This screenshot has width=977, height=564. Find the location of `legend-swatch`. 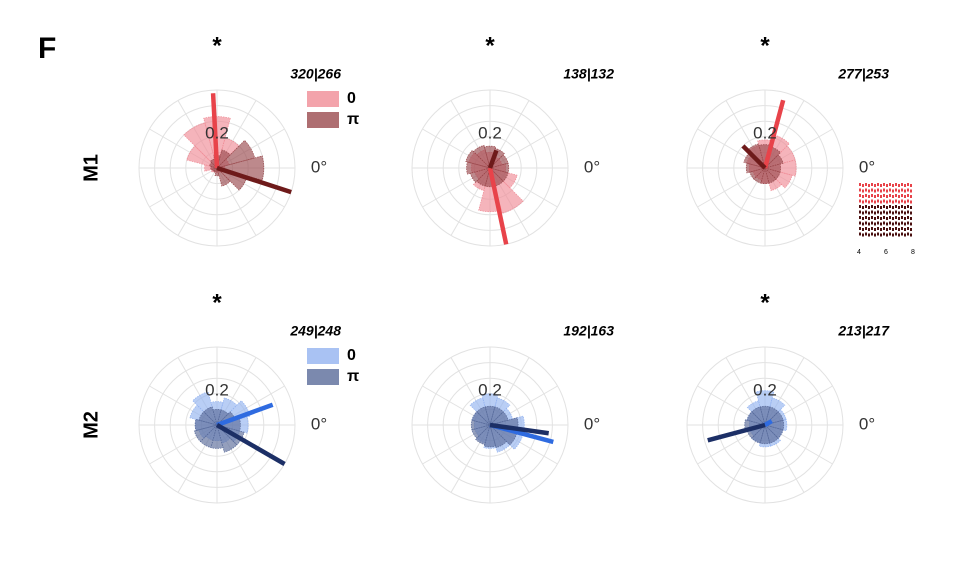

legend-swatch is located at coordinates (323, 99).